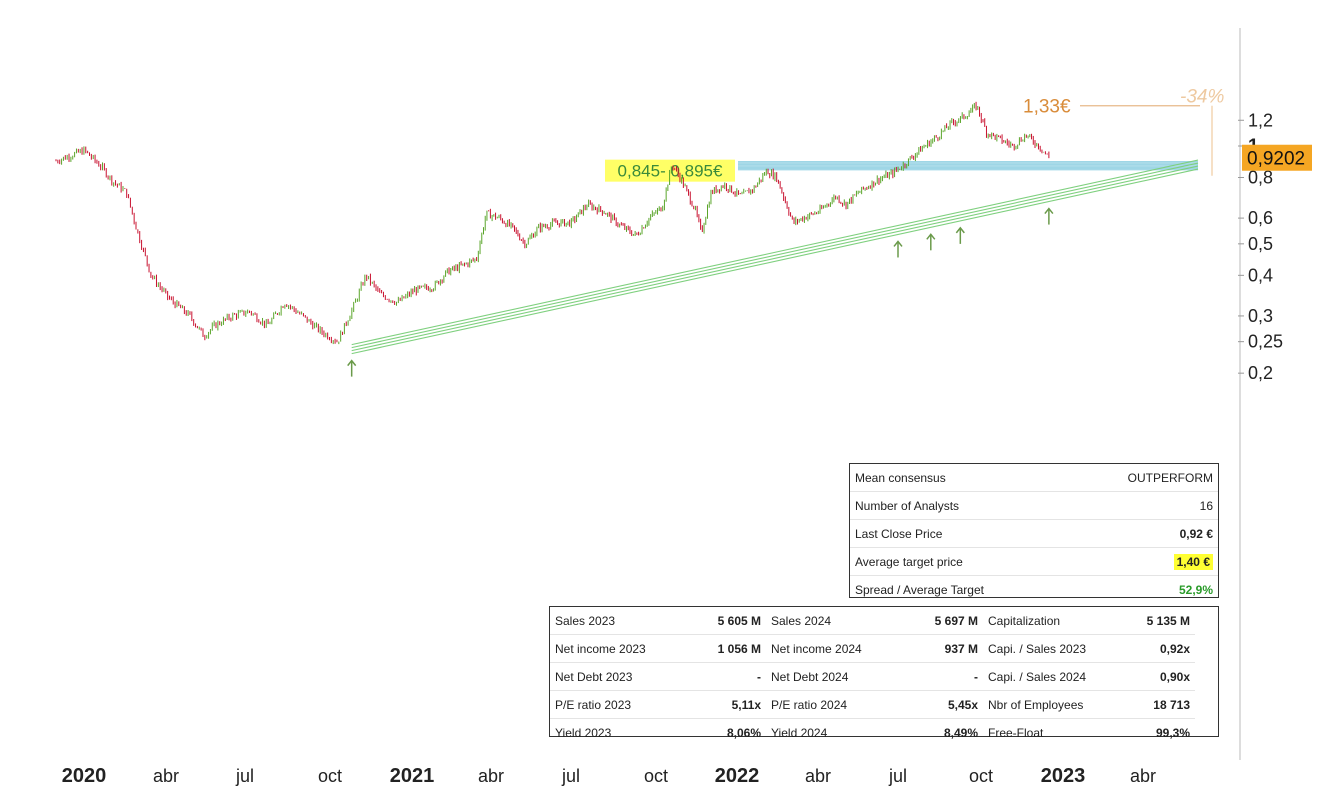 The width and height of the screenshot is (1330, 795). Describe the element at coordinates (713, 621) in the screenshot. I see `fund-value: 5 605 M` at that location.